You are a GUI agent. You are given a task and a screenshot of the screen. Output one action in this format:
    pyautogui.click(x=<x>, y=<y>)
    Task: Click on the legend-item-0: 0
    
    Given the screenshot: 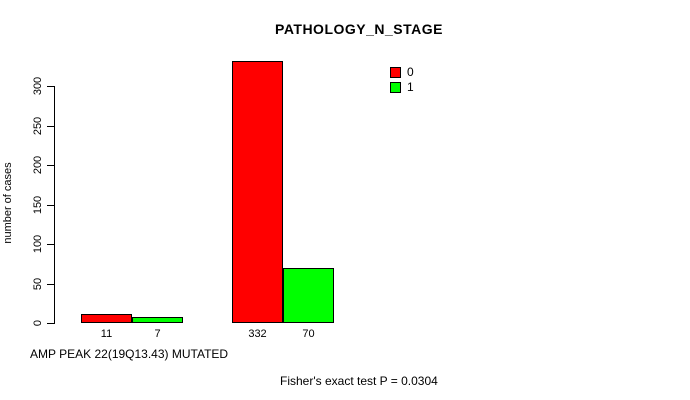 What is the action you would take?
    pyautogui.click(x=402, y=72)
    